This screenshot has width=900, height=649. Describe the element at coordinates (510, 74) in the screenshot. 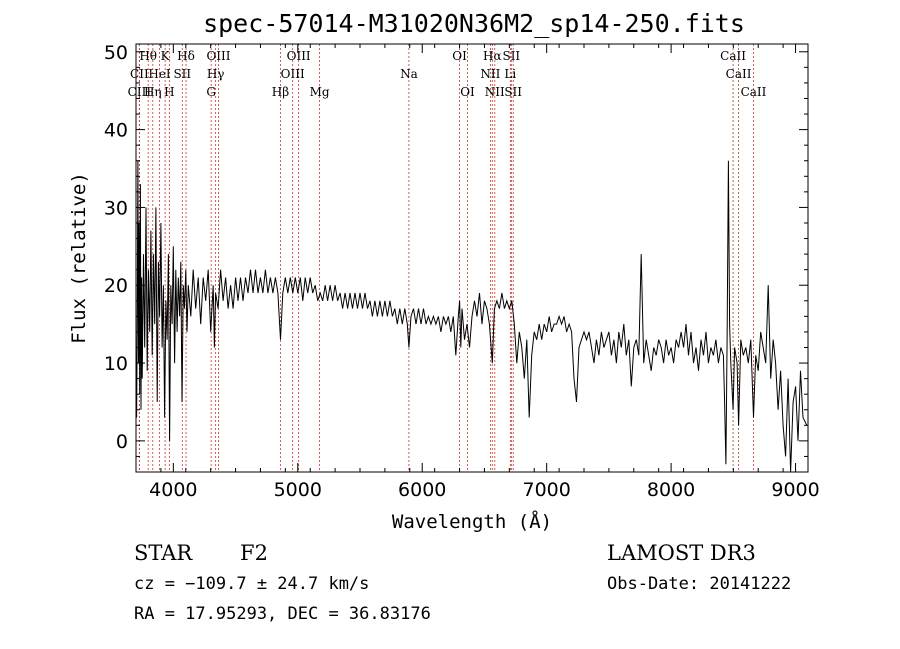

I see `marker-label: Li` at that location.